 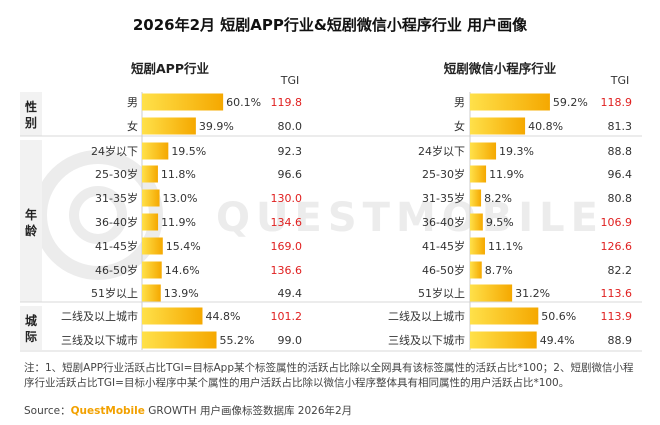 I want to click on tgi-value: 96.4, so click(x=620, y=174).